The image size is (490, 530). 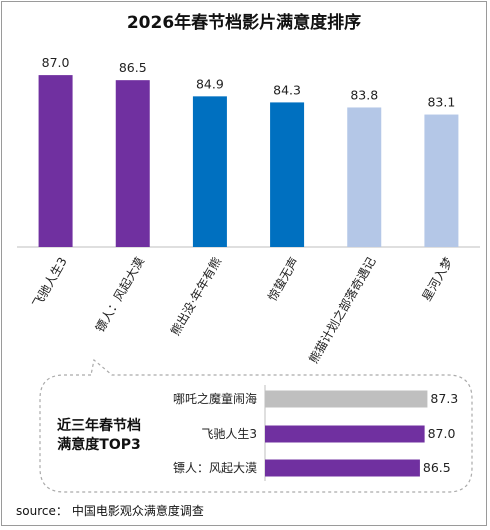 I want to click on x-tick-label: 飞驰人生3, so click(x=50, y=282).